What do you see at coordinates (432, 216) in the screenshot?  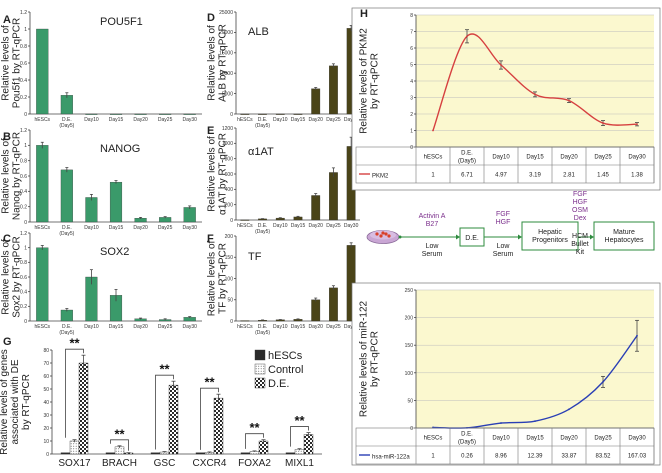 I see `growth-factor-label: Activin A` at bounding box center [432, 216].